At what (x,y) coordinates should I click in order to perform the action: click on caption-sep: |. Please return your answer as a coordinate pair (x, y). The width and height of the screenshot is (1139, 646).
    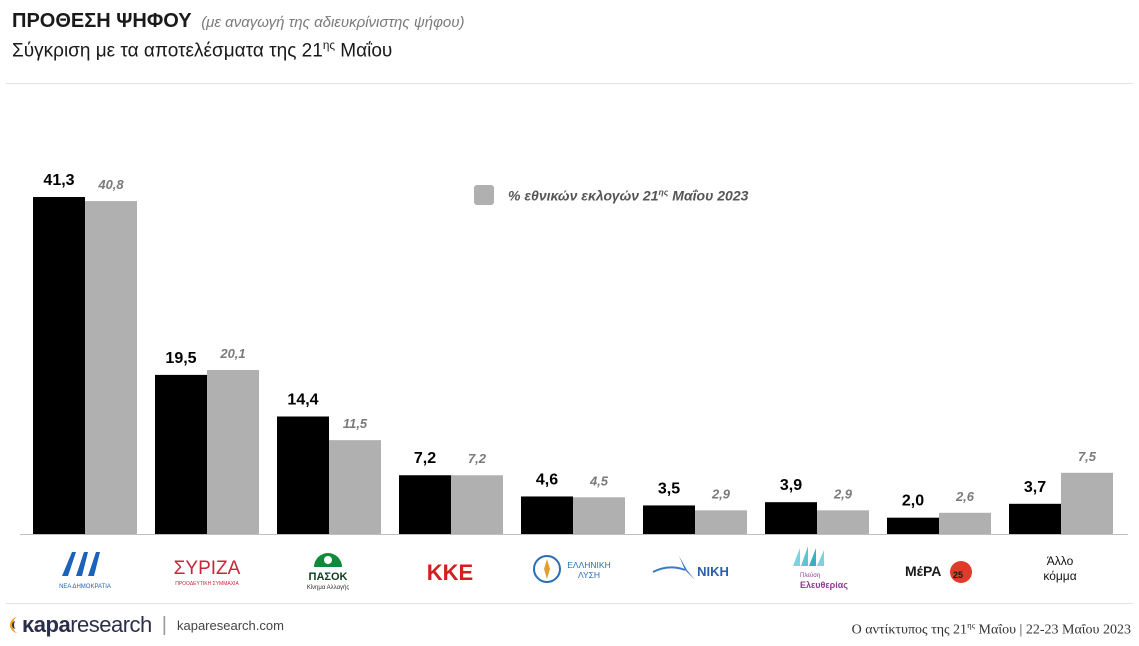
    Looking at the image, I should click on (1021, 630).